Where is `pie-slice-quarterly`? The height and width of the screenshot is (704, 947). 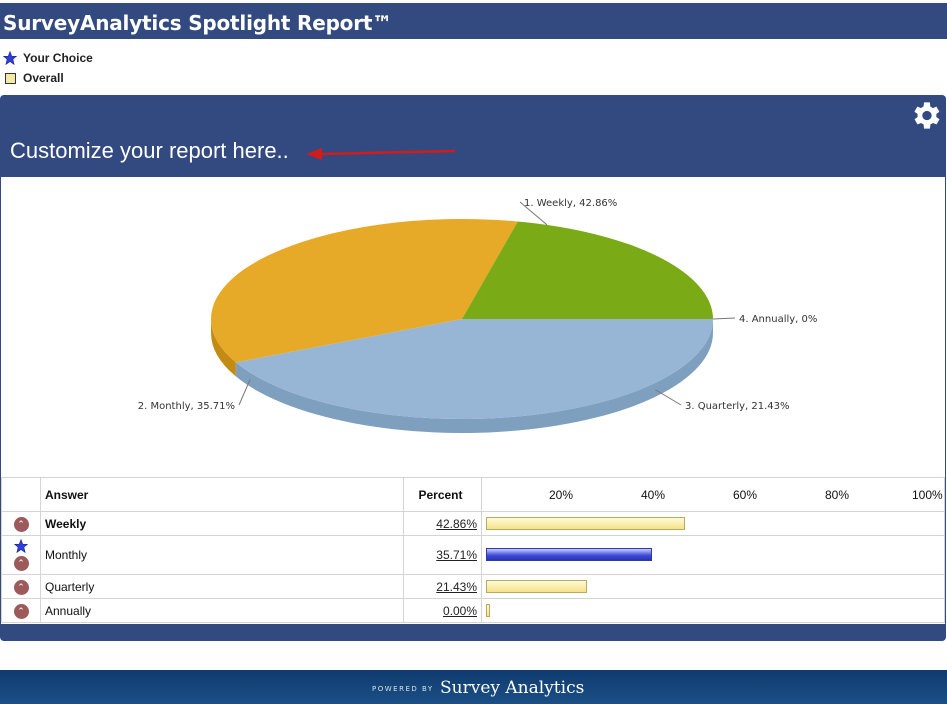
pie-slice-quarterly is located at coordinates (587, 270).